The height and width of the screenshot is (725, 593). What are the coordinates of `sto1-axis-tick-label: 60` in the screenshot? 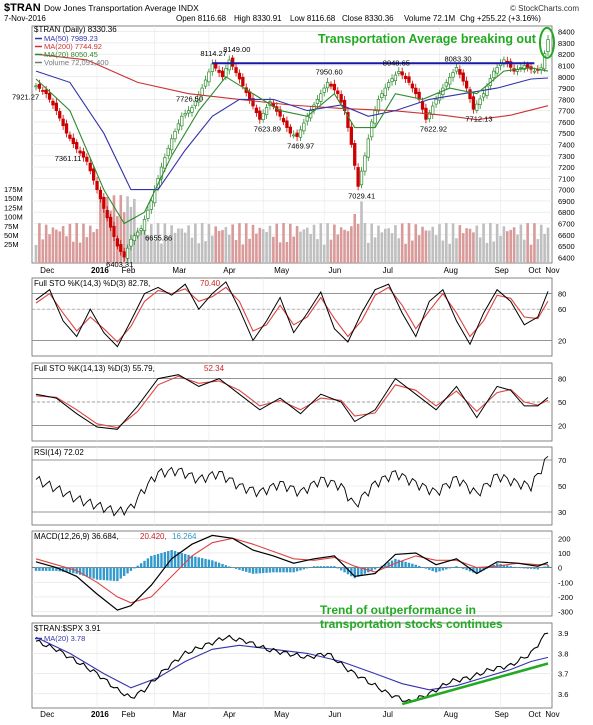 It's located at (562, 309).